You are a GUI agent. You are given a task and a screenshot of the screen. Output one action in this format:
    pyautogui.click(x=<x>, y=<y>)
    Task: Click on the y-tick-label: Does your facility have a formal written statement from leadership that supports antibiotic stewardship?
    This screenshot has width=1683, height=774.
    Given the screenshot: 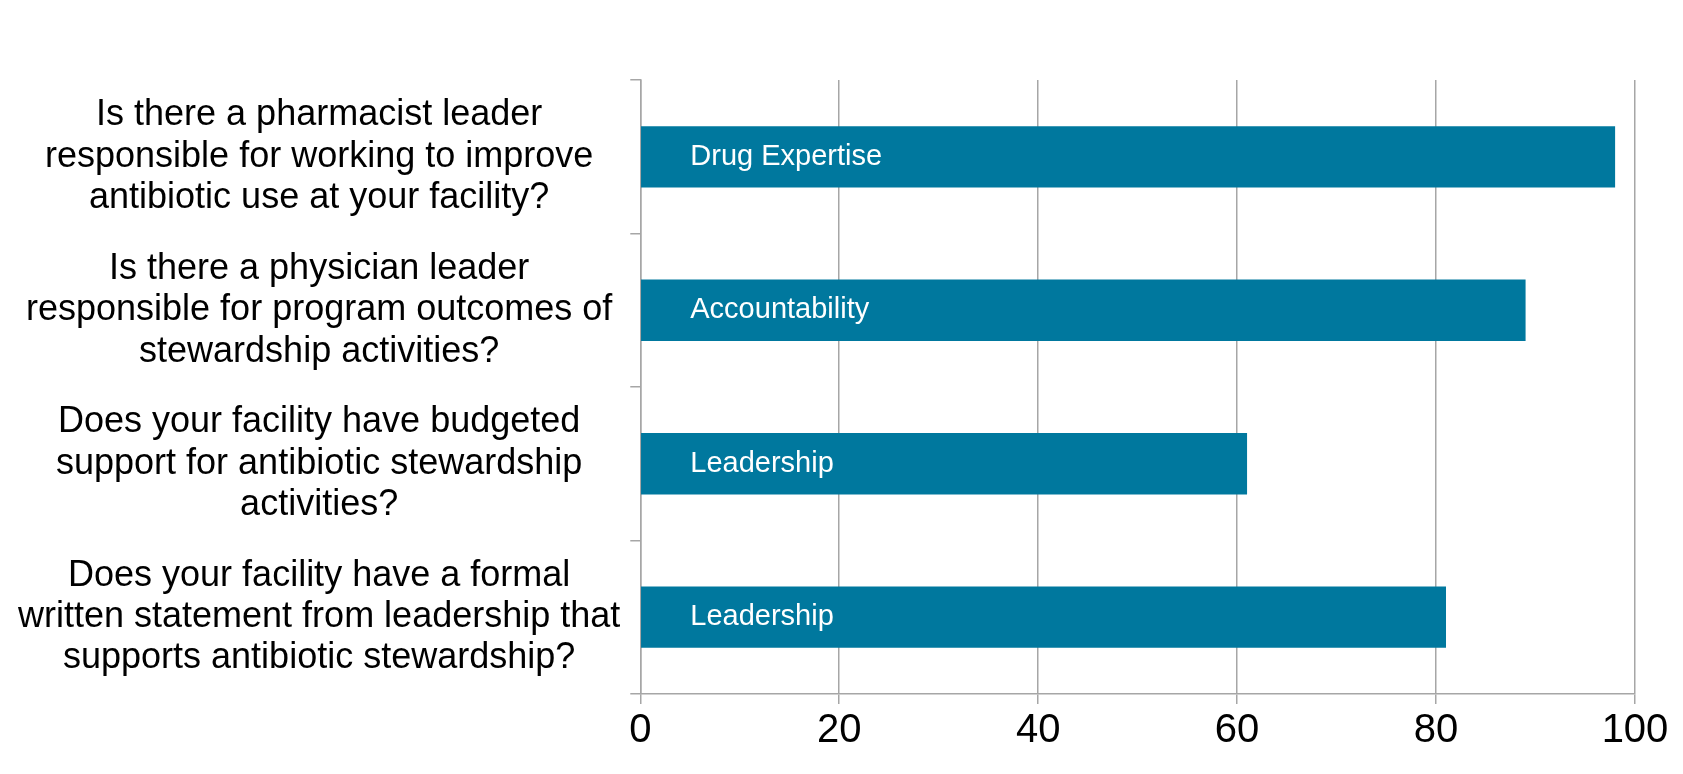 What is the action you would take?
    pyautogui.click(x=319, y=614)
    